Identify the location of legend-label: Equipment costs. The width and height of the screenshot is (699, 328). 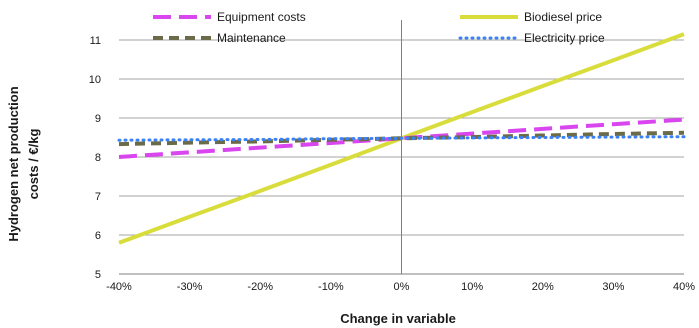
(261, 17).